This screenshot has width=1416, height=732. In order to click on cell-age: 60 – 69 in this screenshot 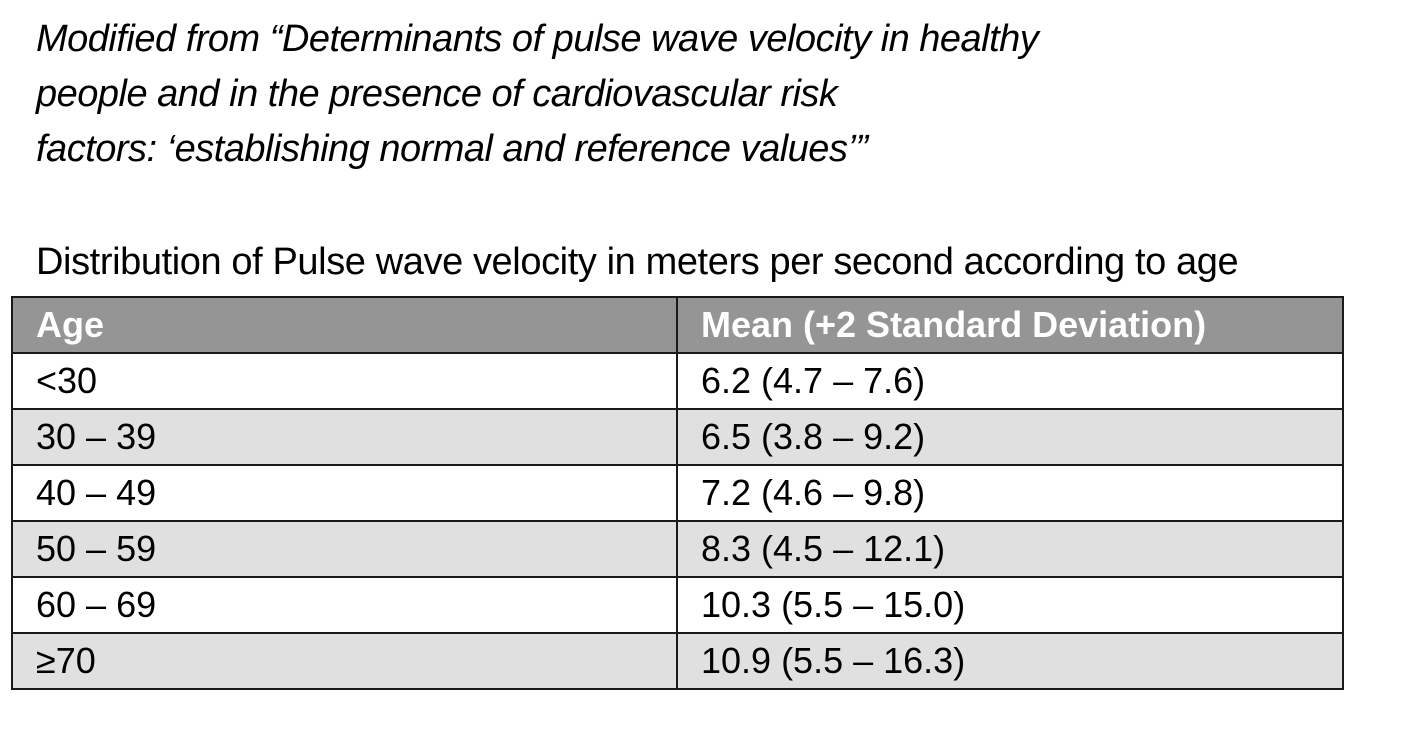, I will do `click(344, 605)`.